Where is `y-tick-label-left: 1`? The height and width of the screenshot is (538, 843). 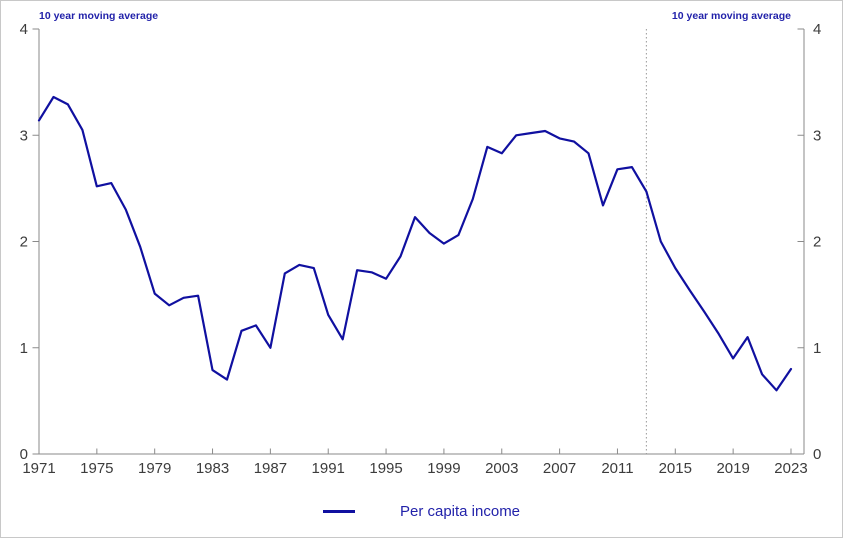 y-tick-label-left: 1 is located at coordinates (24, 348).